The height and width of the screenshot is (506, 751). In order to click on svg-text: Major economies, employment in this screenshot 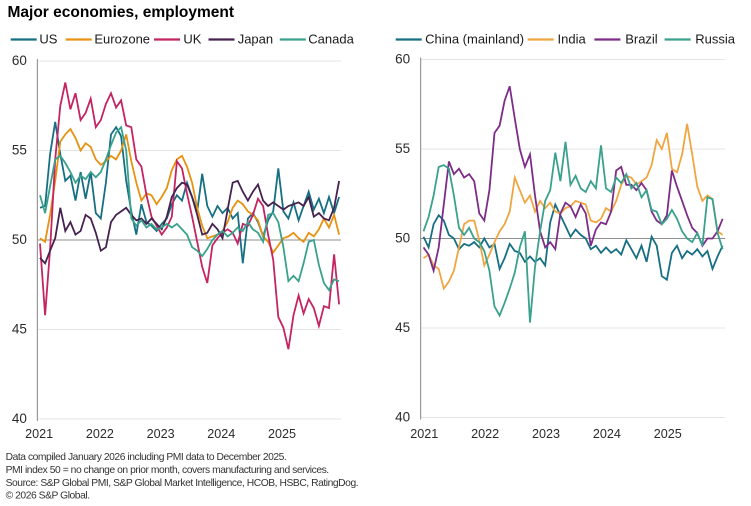, I will do `click(121, 12)`.